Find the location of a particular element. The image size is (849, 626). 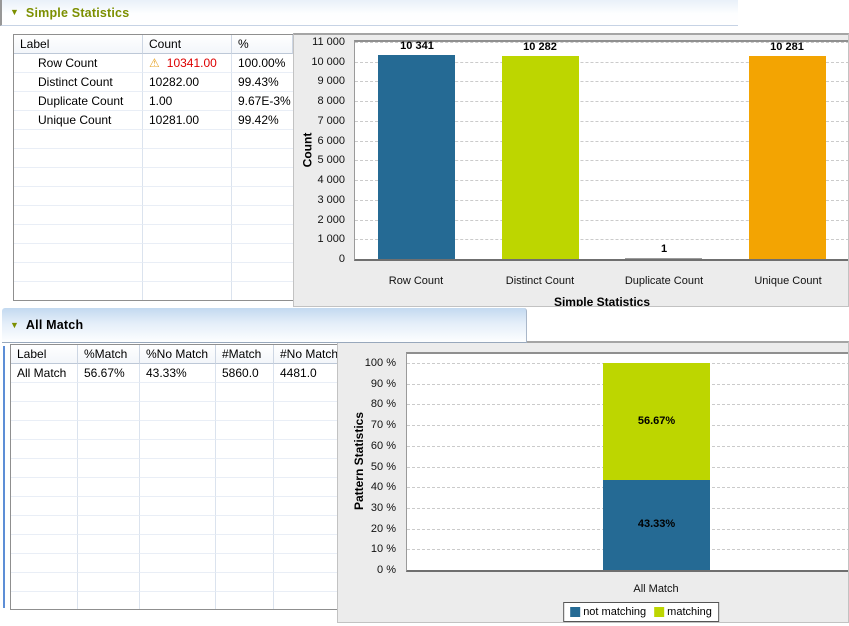

table-header-row: Label %Match %No Match #Match #No Match is located at coordinates (175, 354).